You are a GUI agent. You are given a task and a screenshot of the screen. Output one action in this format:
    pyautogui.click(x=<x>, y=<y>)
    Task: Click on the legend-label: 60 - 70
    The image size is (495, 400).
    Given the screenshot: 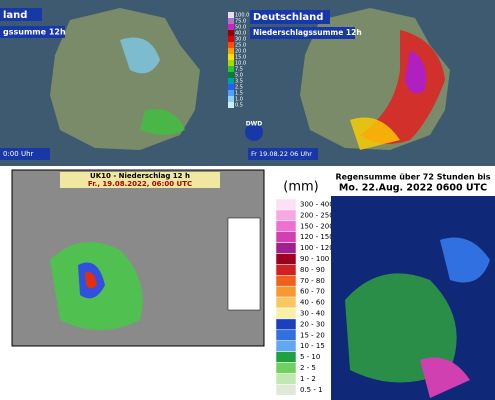 What is the action you would take?
    pyautogui.click(x=312, y=292)
    